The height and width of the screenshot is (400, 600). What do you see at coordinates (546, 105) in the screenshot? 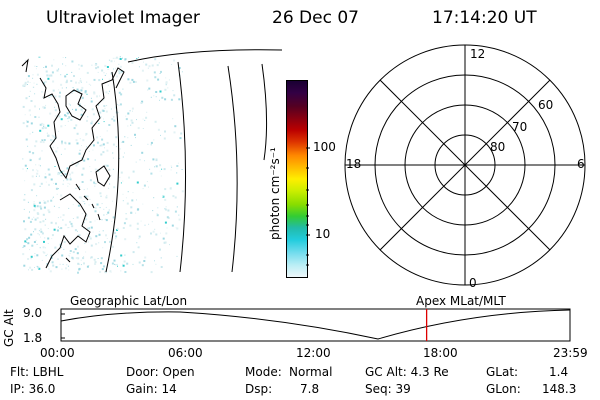
I see `lat-label-60: 60` at bounding box center [546, 105].